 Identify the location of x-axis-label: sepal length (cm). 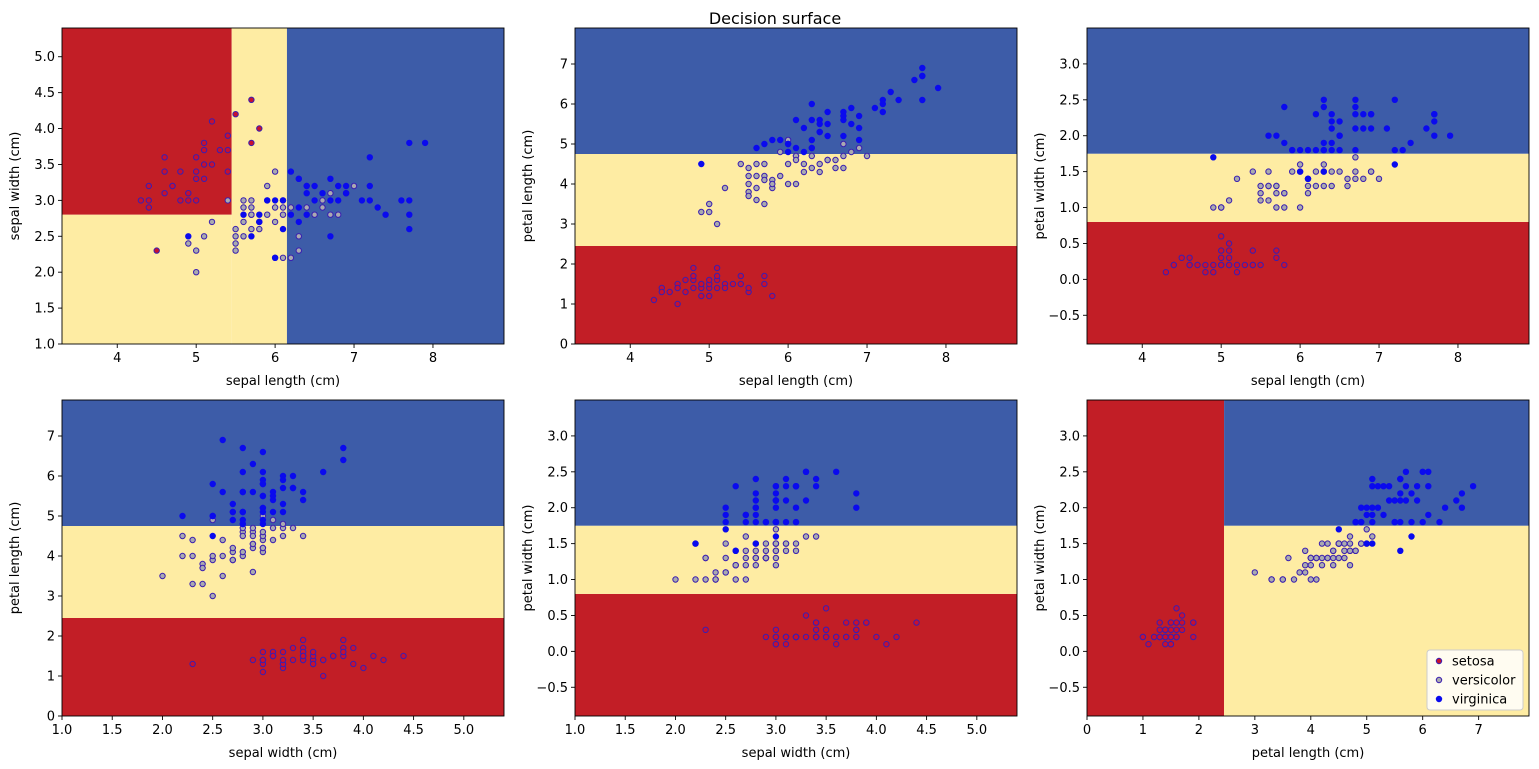
(796, 381).